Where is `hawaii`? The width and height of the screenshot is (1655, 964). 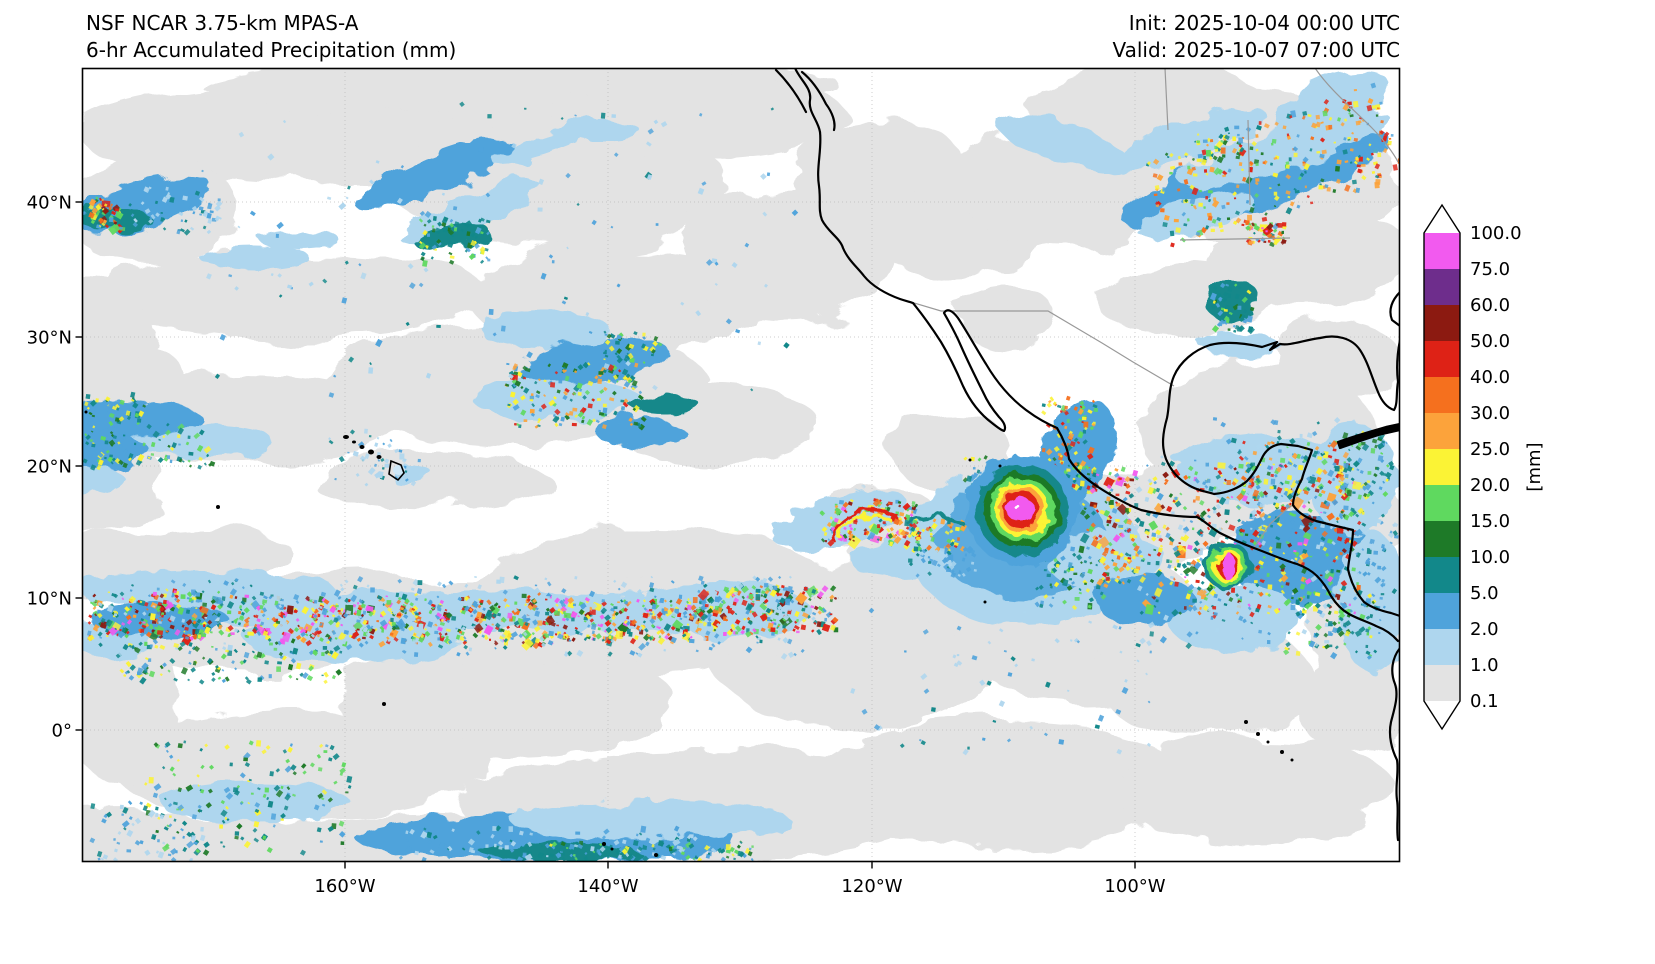 hawaii is located at coordinates (374, 458).